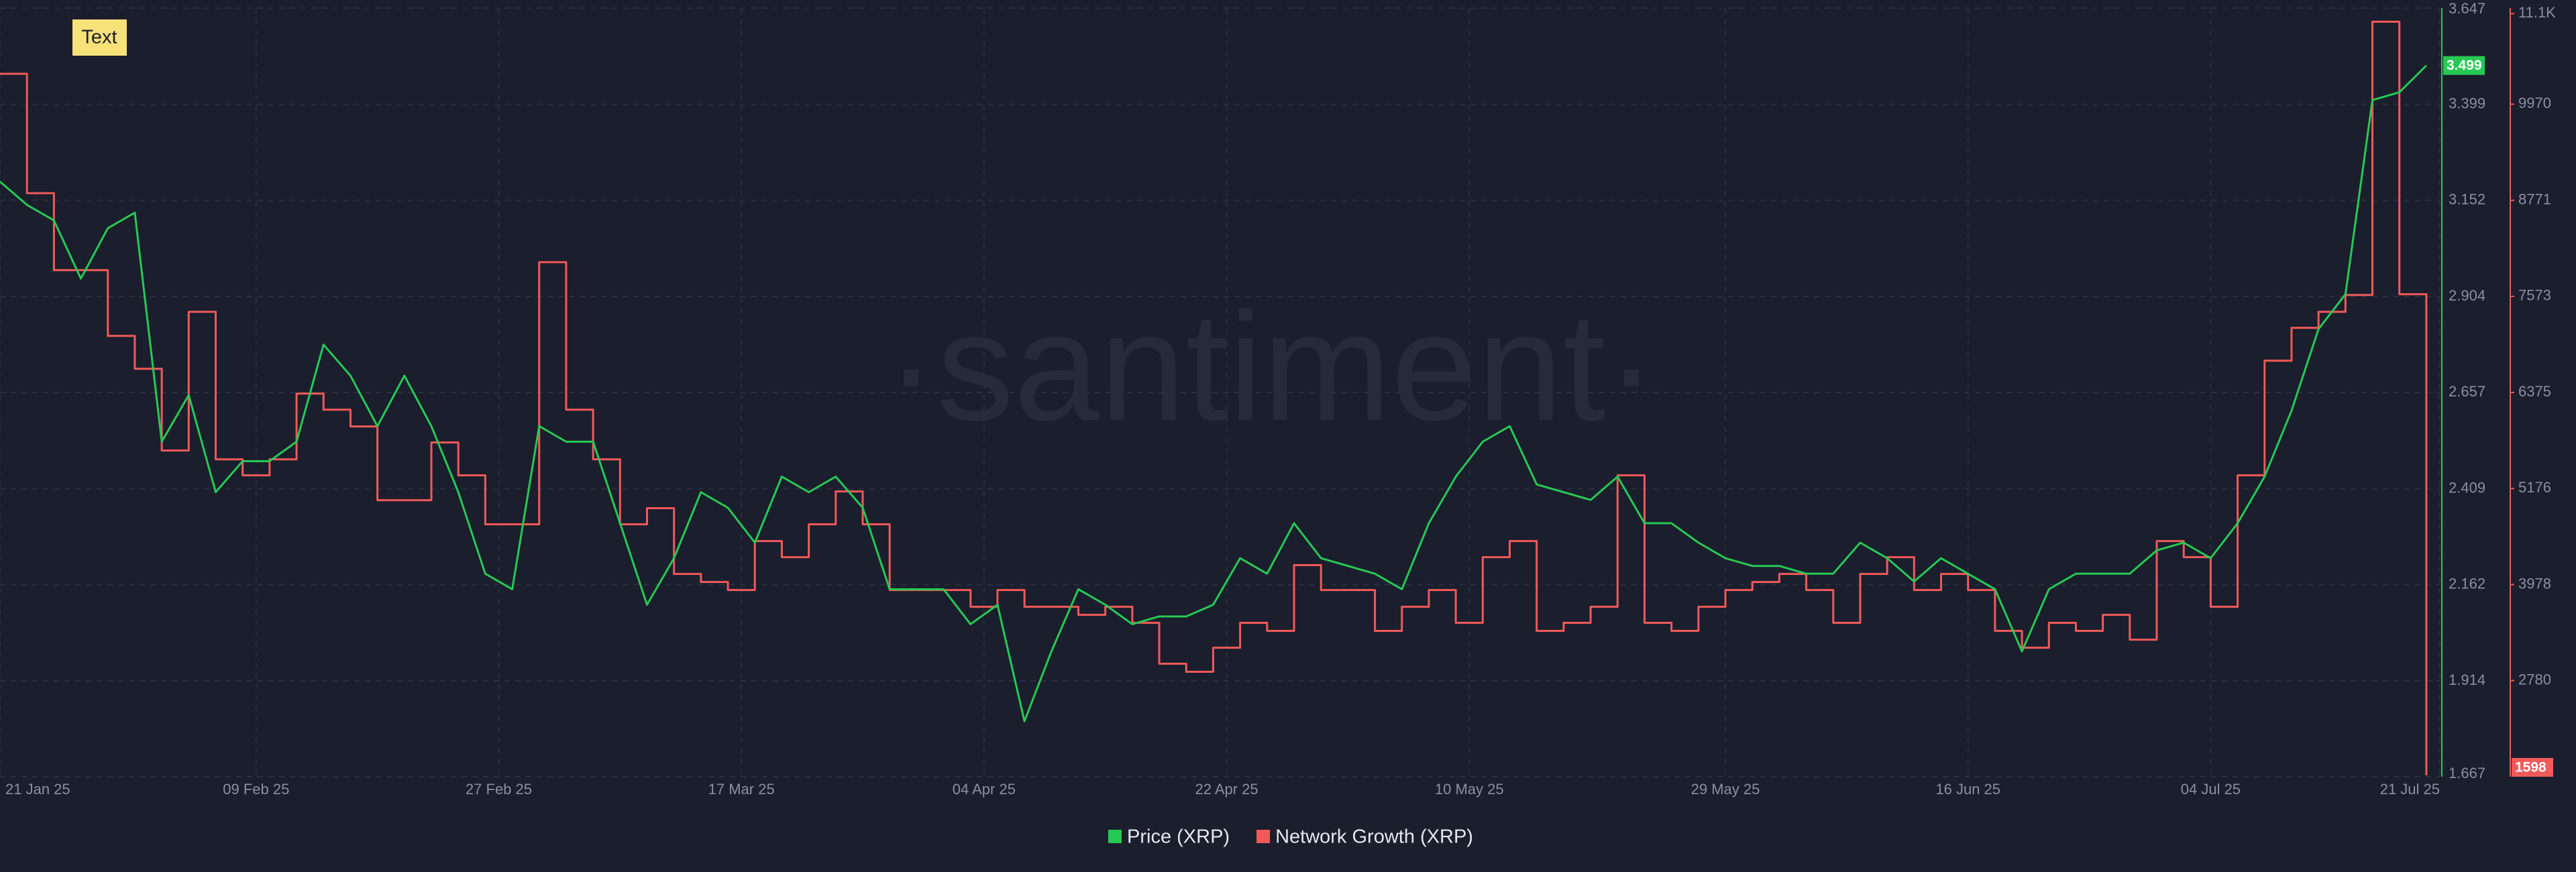 This screenshot has width=2576, height=872. What do you see at coordinates (2534, 583) in the screenshot?
I see `y2-tick-label: 3978` at bounding box center [2534, 583].